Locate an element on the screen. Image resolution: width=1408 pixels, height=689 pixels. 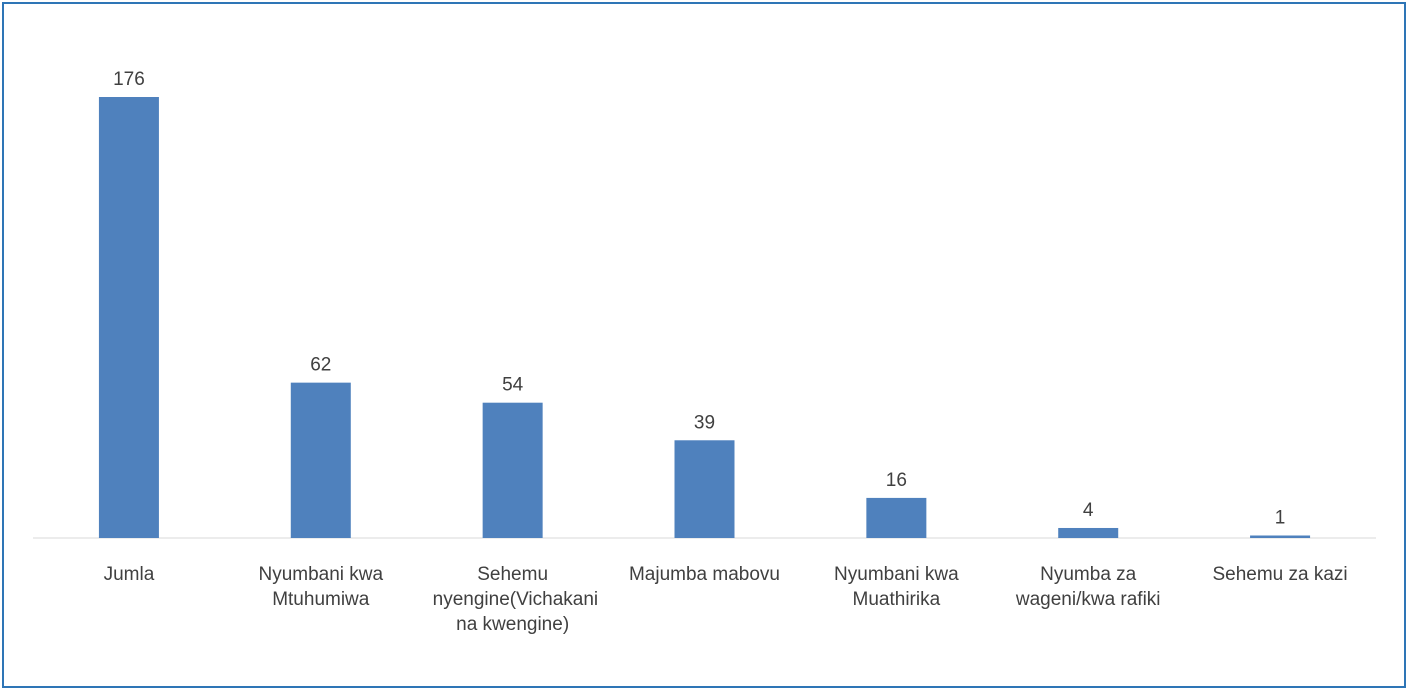
data-label: 62 is located at coordinates (320, 365).